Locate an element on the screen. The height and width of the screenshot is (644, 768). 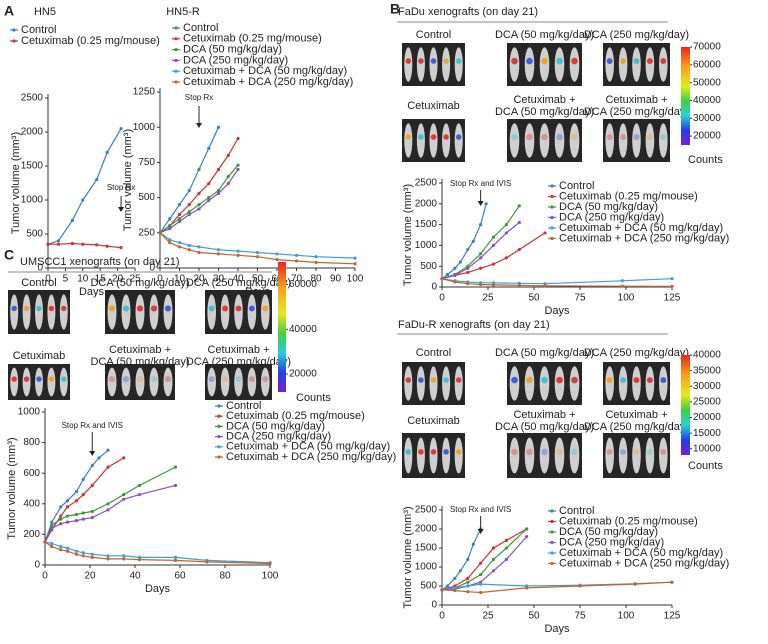
legend-label: Cetuximab (0.25 mg/mouse) is located at coordinates (628, 196).